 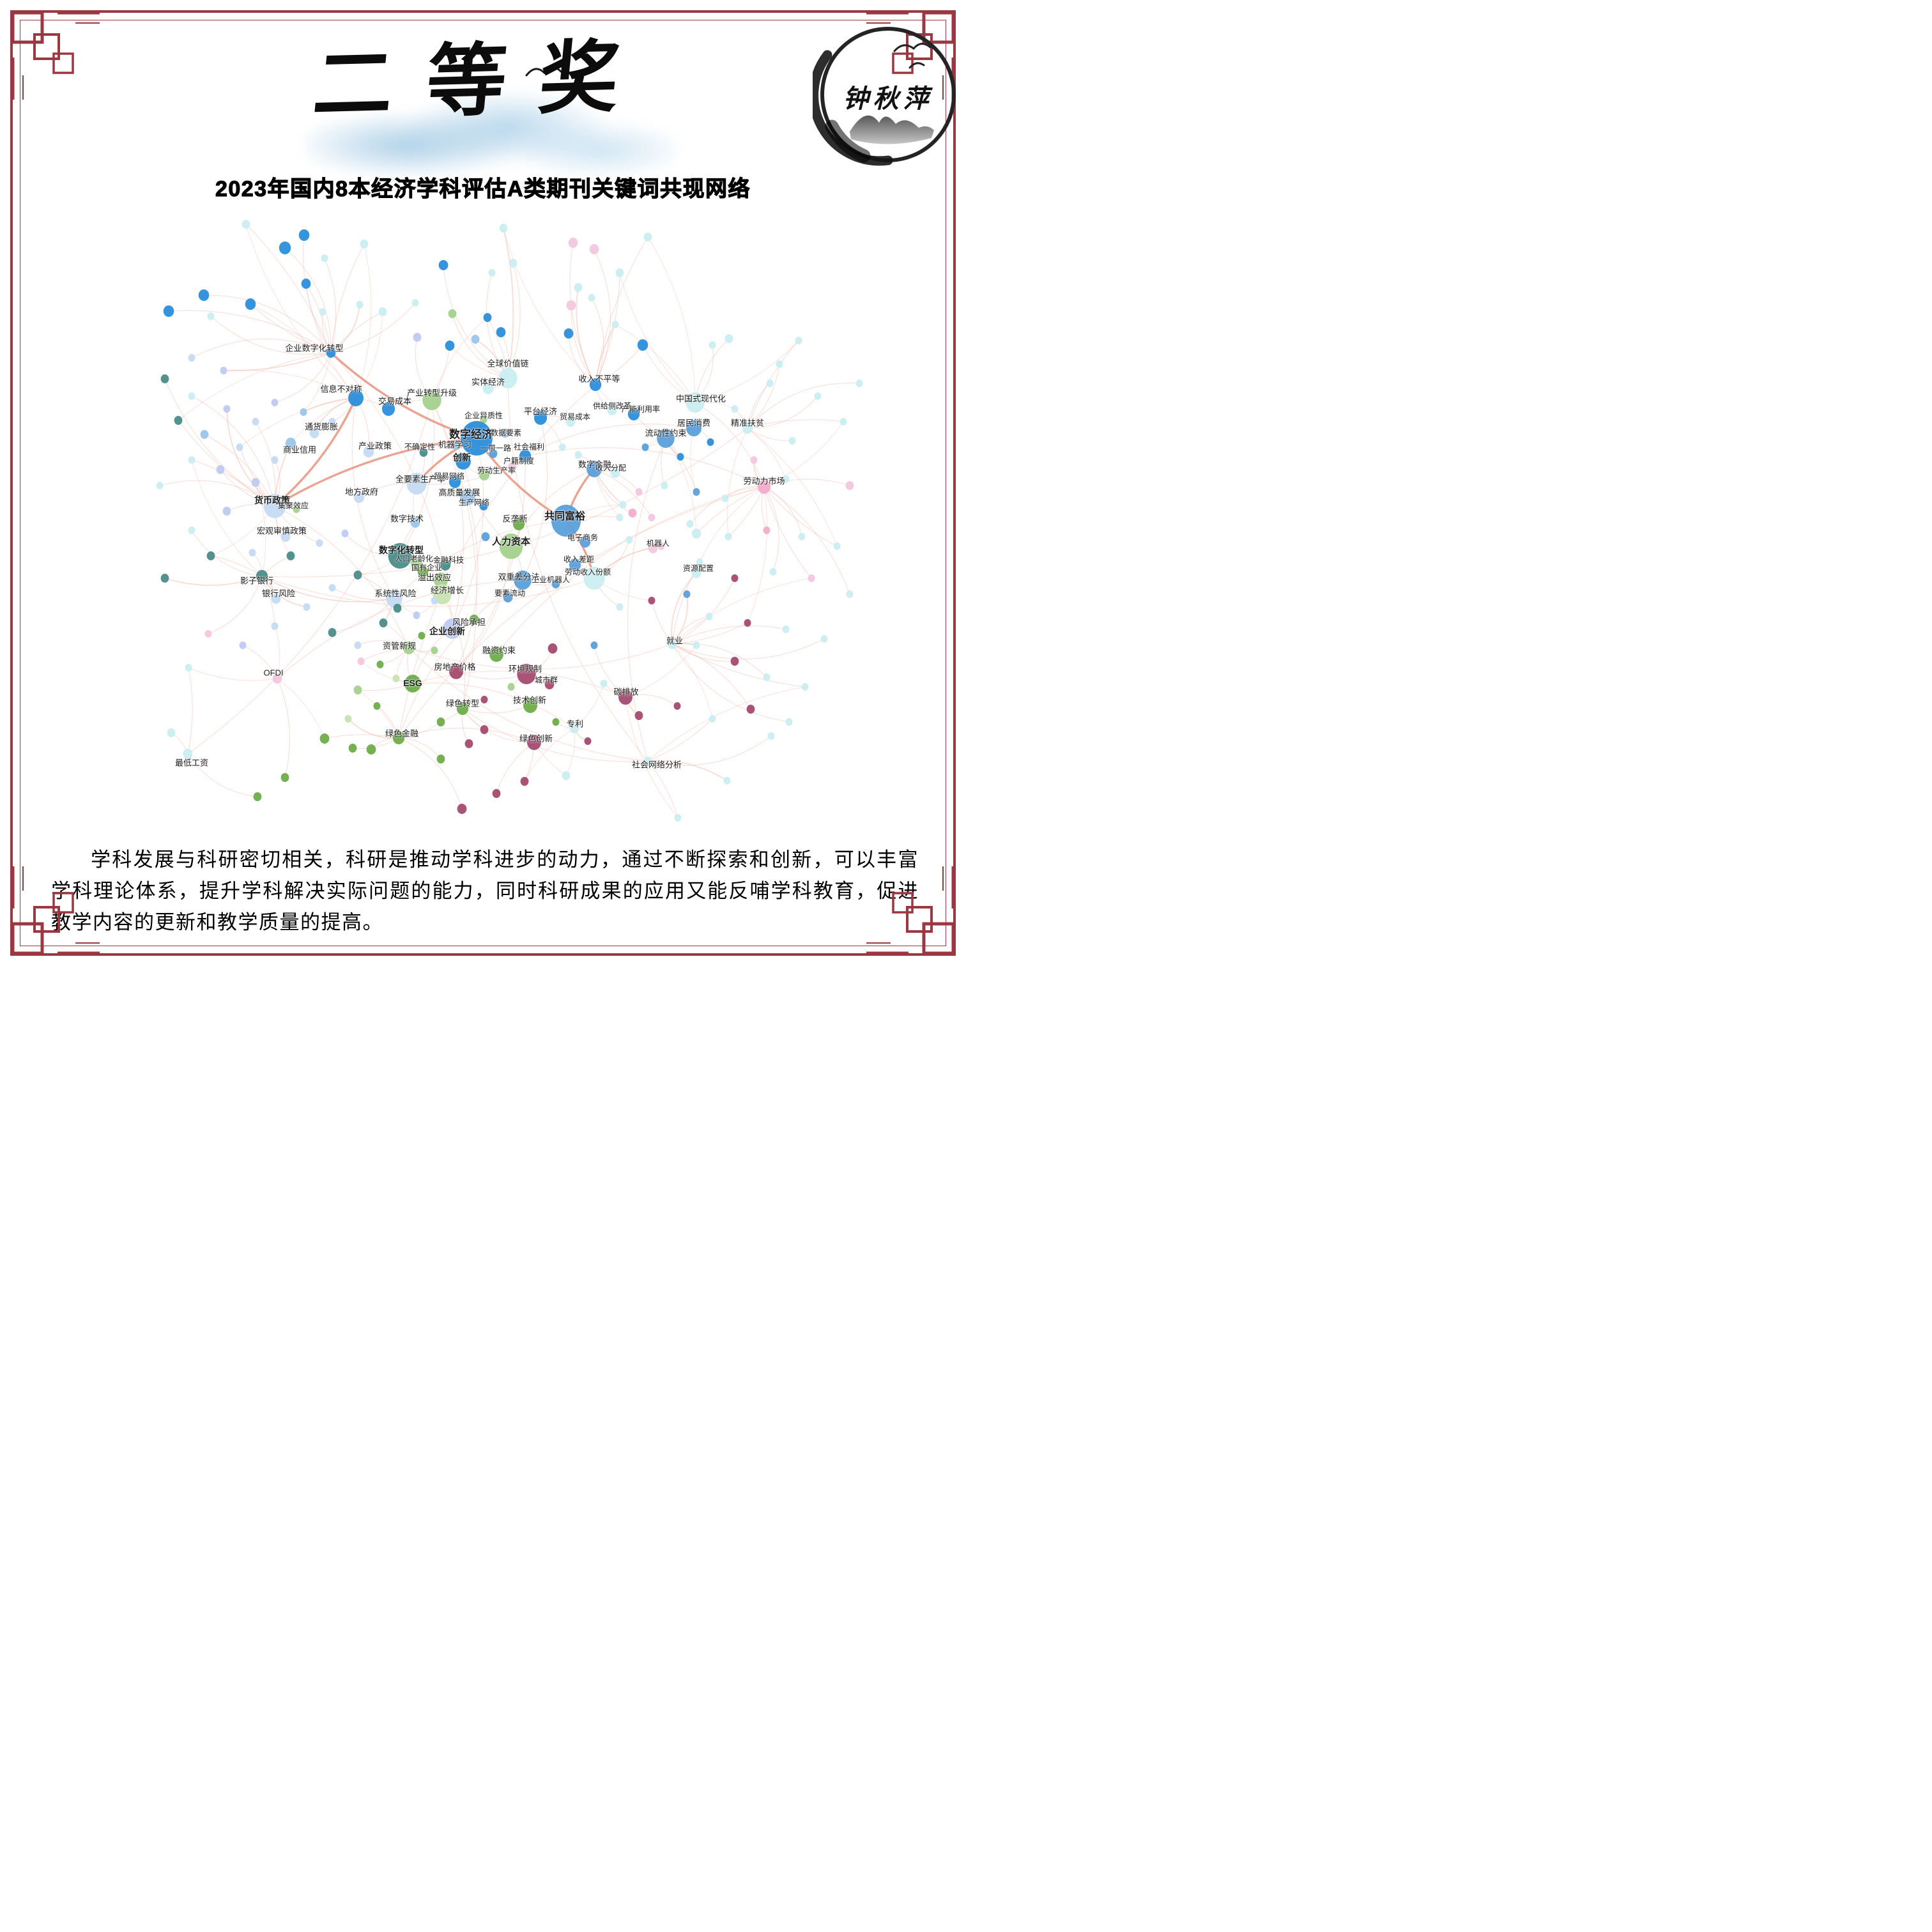 I want to click on node-label: 经济增长, so click(x=447, y=590).